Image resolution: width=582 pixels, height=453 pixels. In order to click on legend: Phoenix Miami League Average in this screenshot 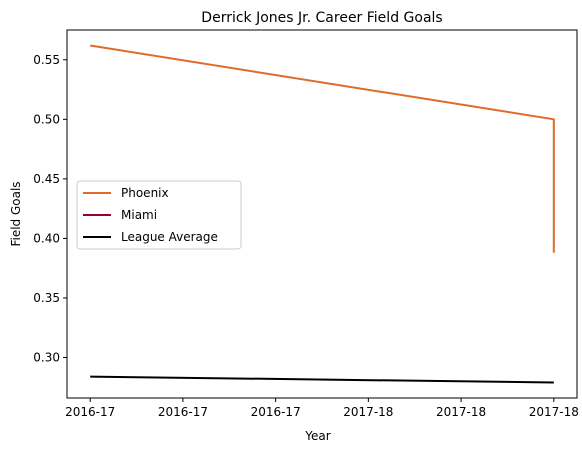, I will do `click(159, 215)`.